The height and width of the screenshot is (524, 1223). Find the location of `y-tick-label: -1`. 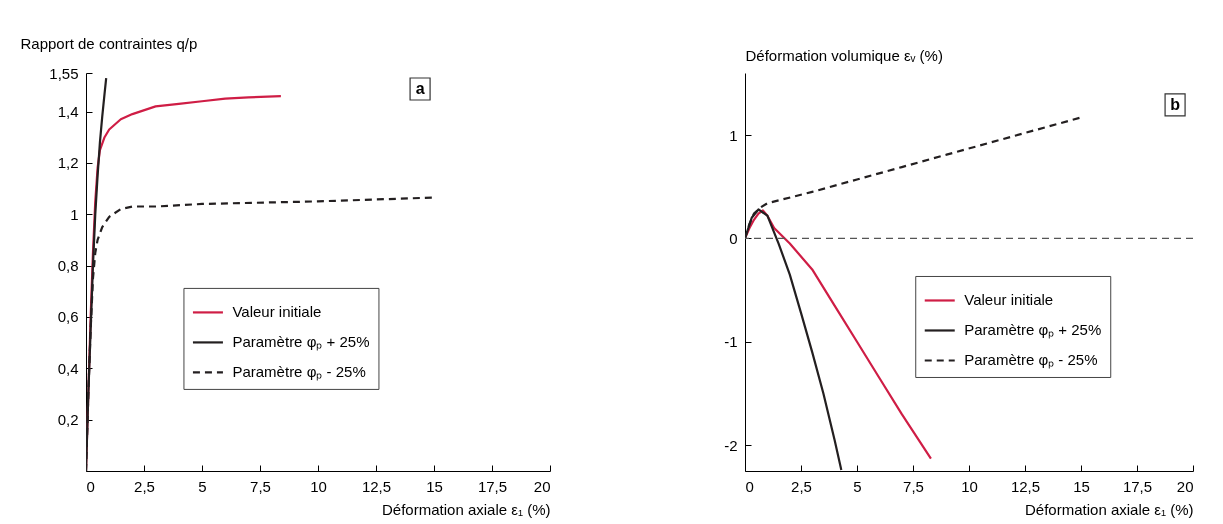

y-tick-label: -1 is located at coordinates (731, 342).